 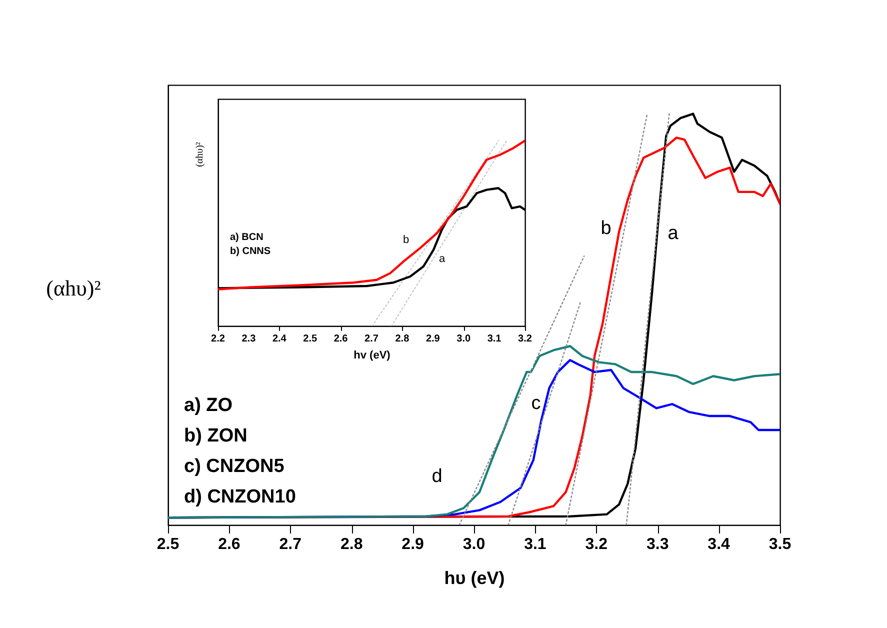 What do you see at coordinates (249, 338) in the screenshot?
I see `x-tick-label: 2.3` at bounding box center [249, 338].